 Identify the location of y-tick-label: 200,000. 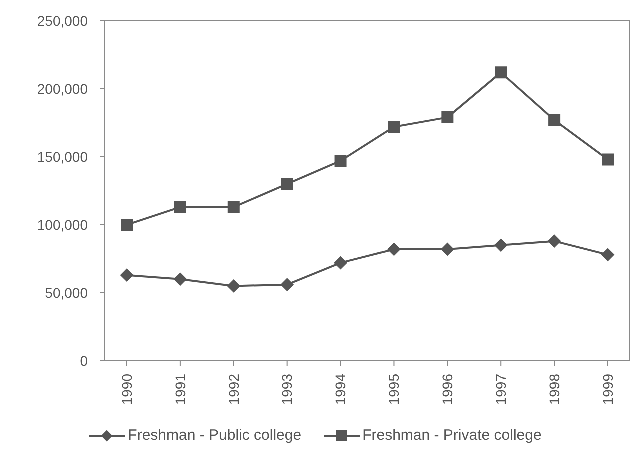
(62, 88).